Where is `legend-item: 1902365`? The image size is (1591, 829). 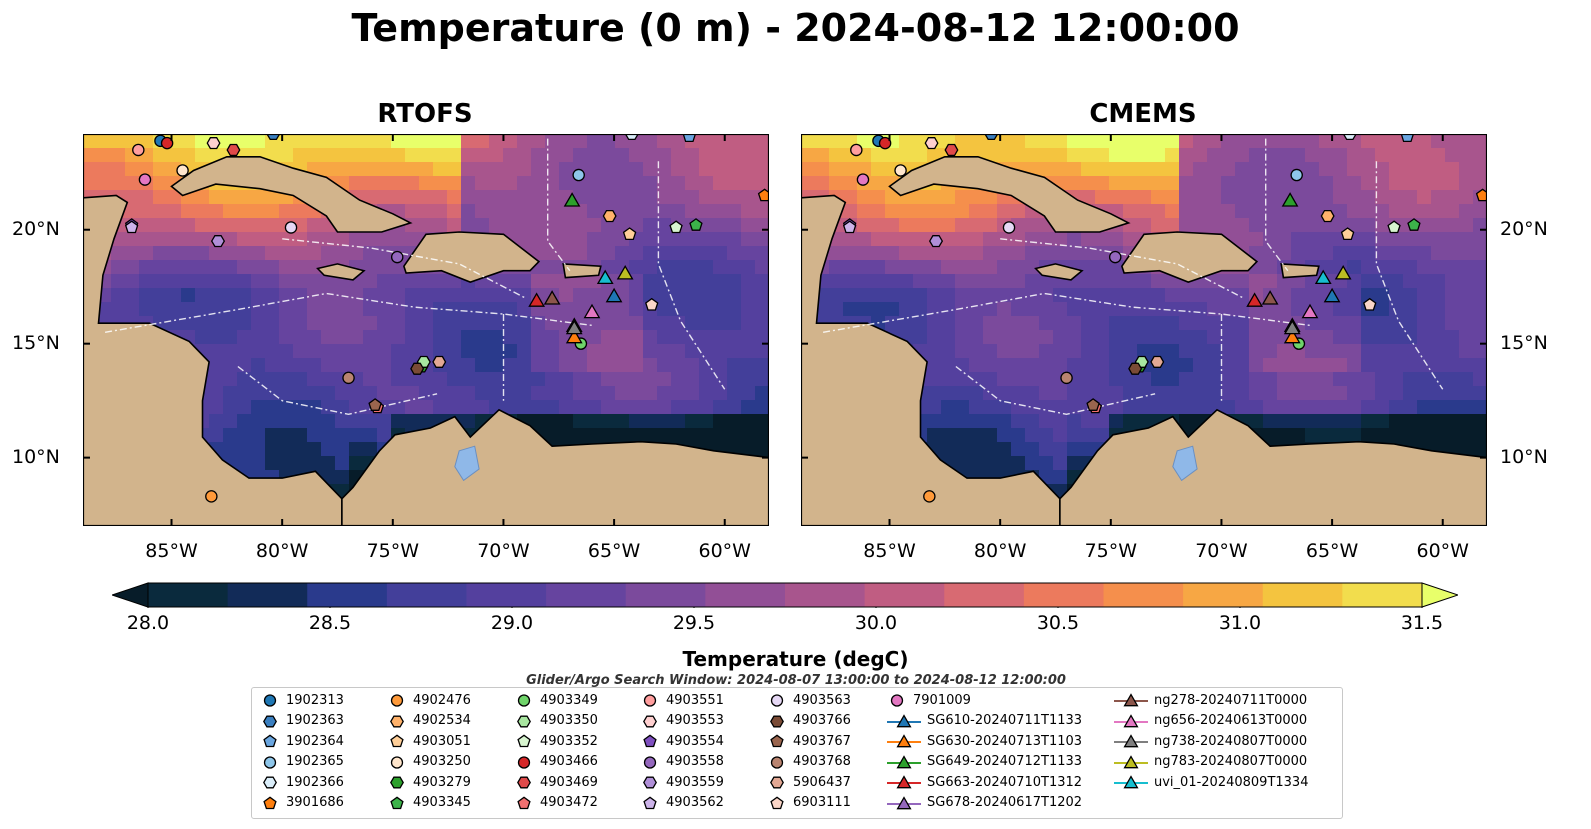
legend-item: 1902365 is located at coordinates (302, 762).